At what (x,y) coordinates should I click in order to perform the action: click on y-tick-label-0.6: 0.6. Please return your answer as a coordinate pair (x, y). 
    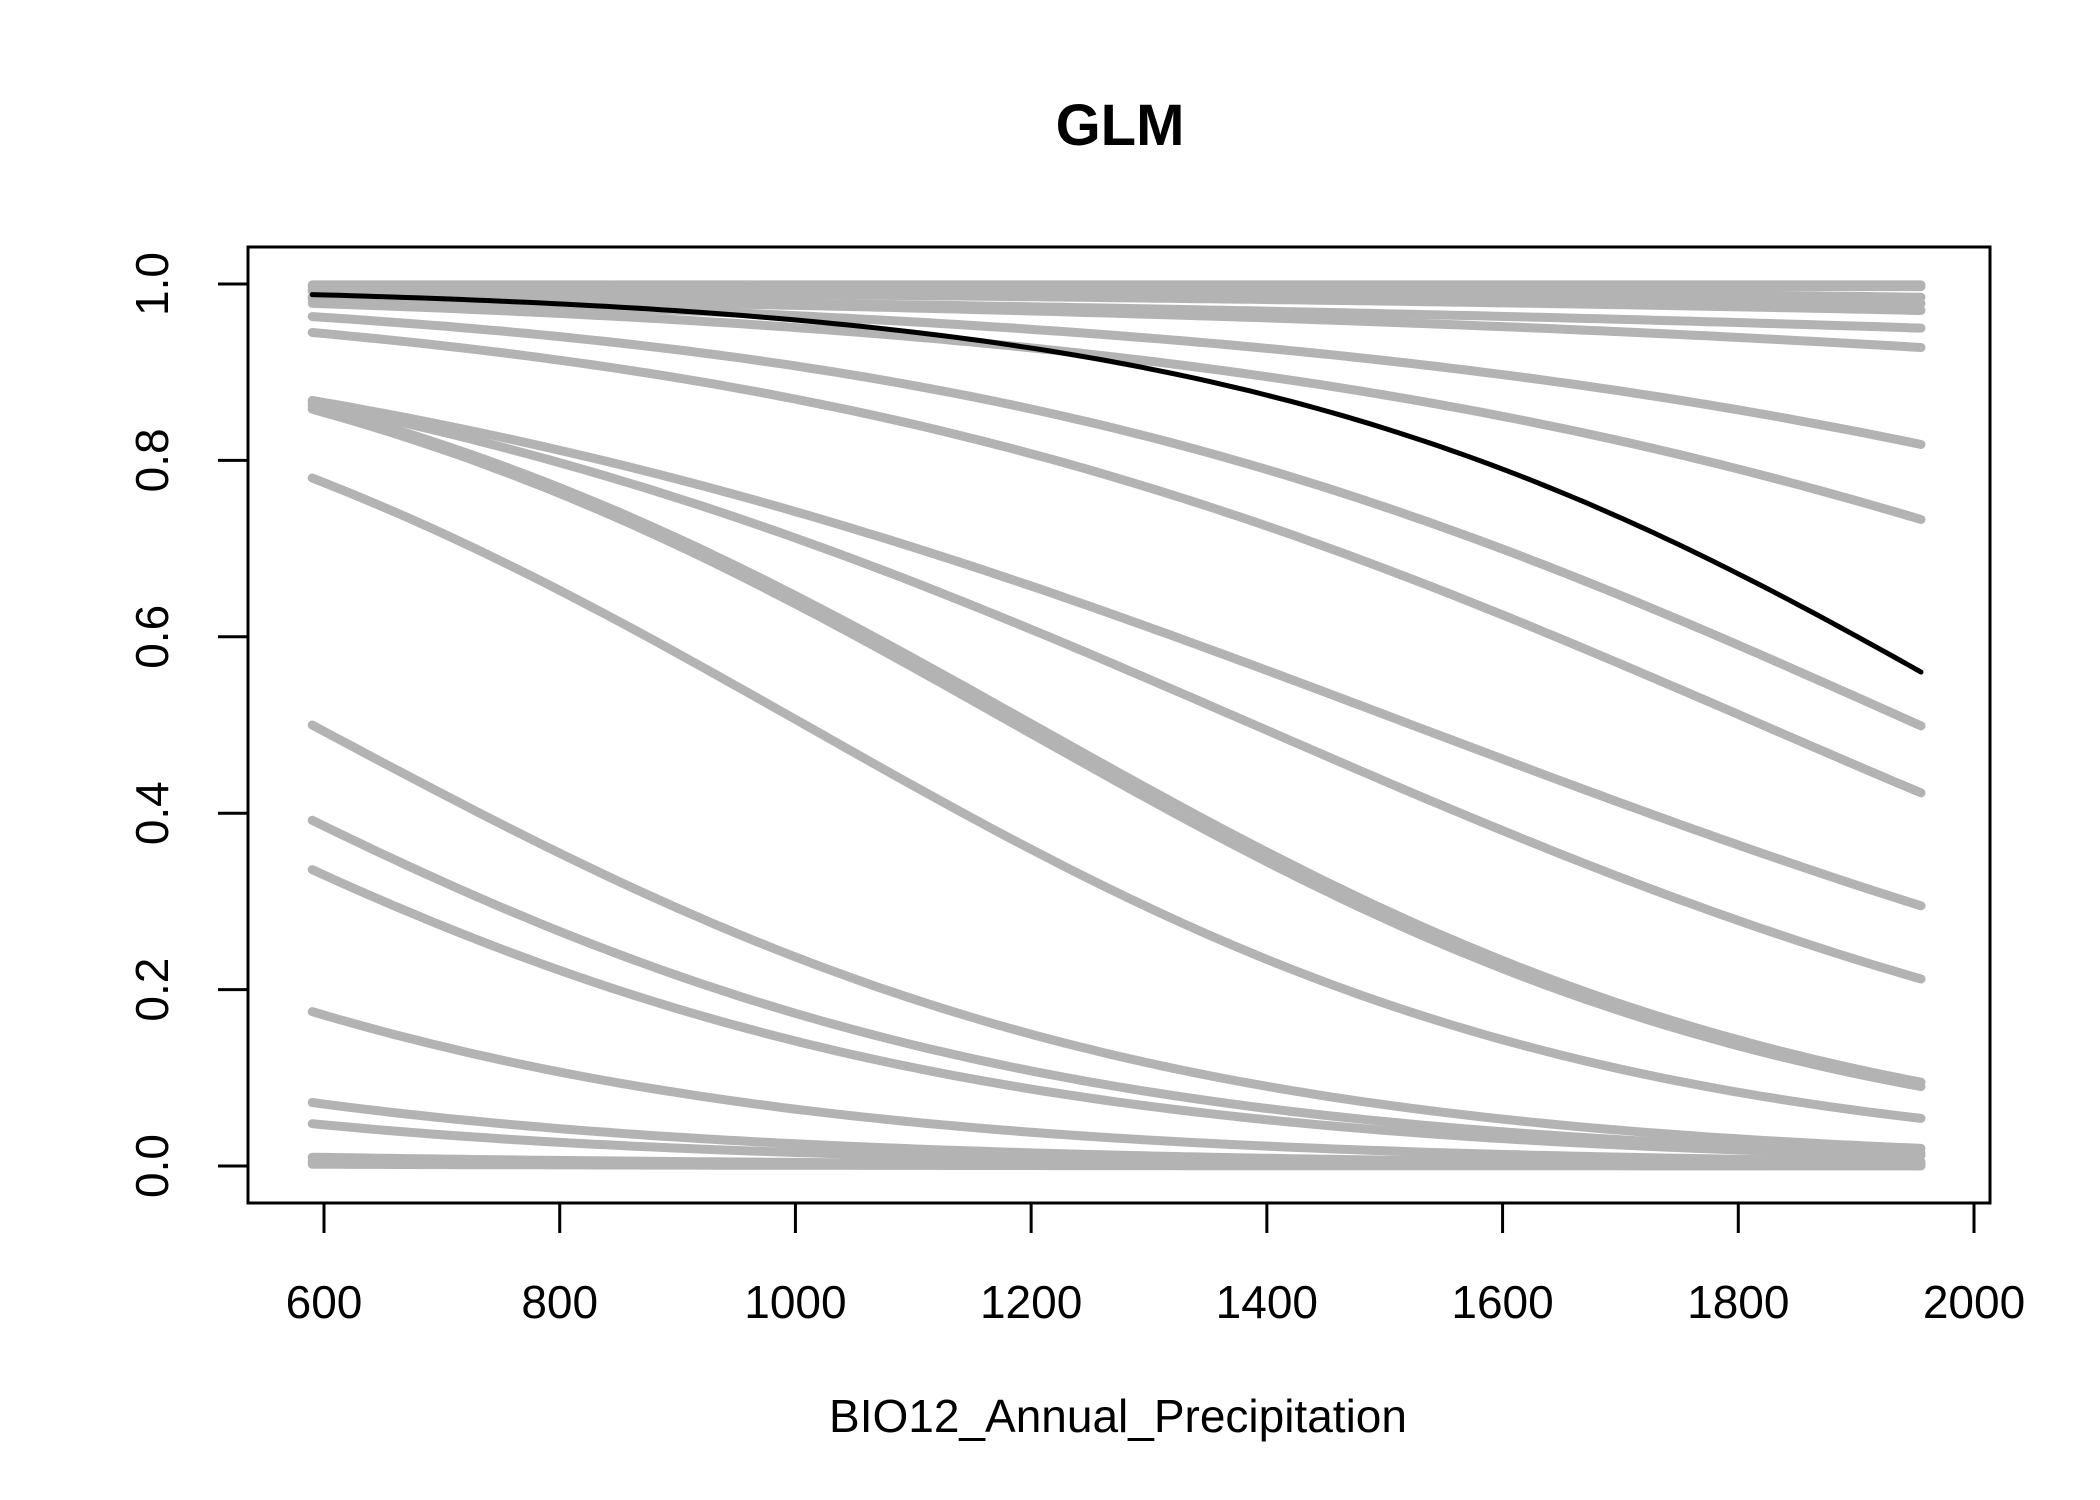
    Looking at the image, I should click on (152, 637).